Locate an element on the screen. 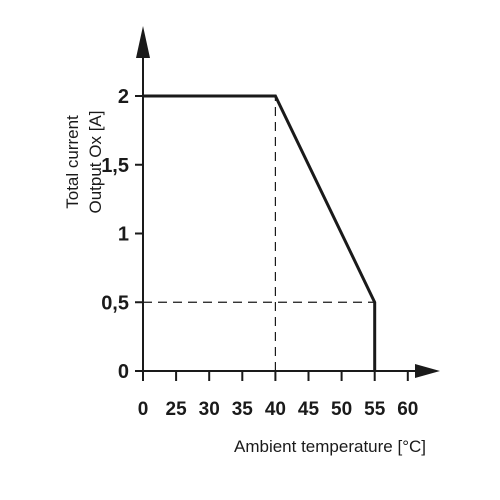 Image resolution: width=500 pixels, height=500 pixels. x-axis-label: Ambient temperature [°C] is located at coordinates (330, 446).